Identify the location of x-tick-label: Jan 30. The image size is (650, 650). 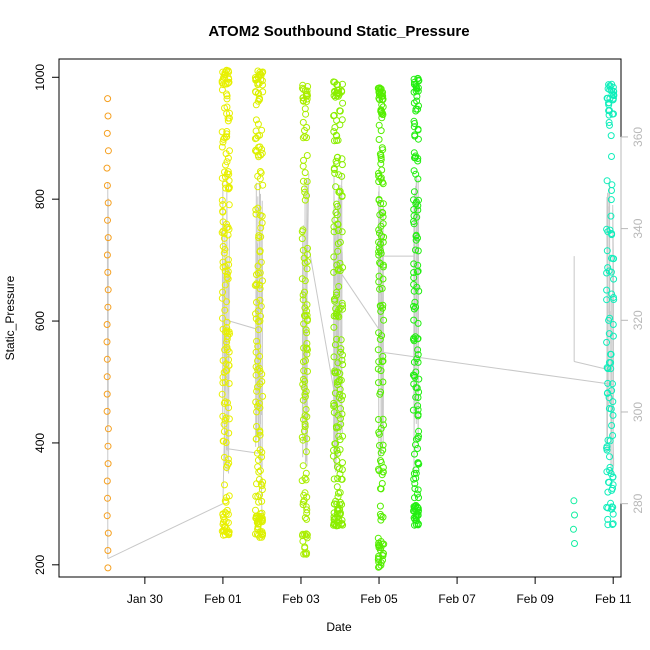
(145, 599).